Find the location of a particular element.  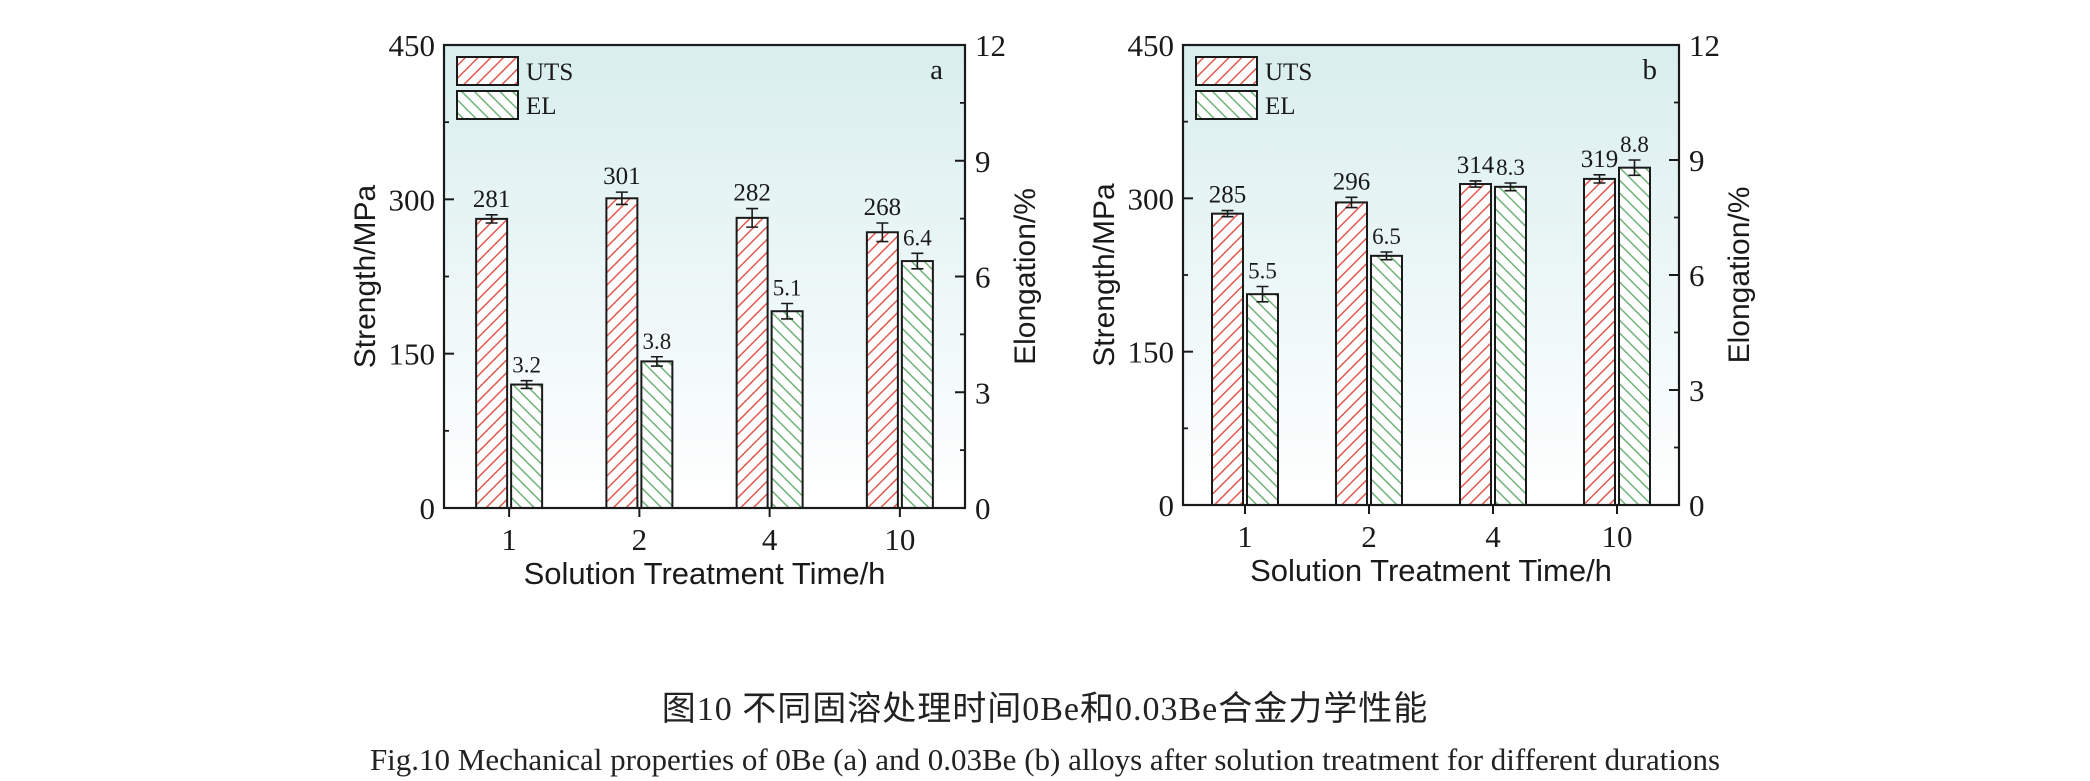

panel-label: a is located at coordinates (936, 70).